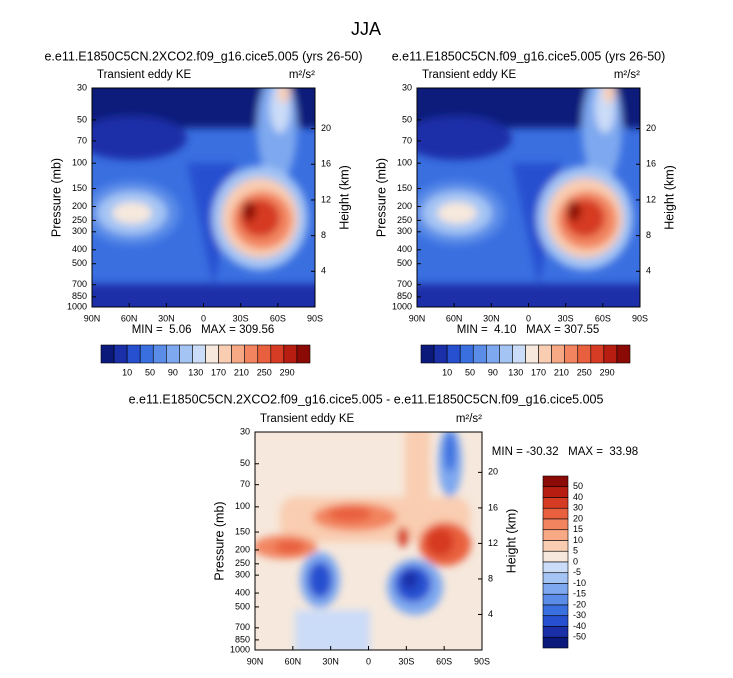 This screenshot has width=733, height=678. Describe the element at coordinates (344, 197) in the screenshot. I see `y2-axis-label: Height (km)` at that location.